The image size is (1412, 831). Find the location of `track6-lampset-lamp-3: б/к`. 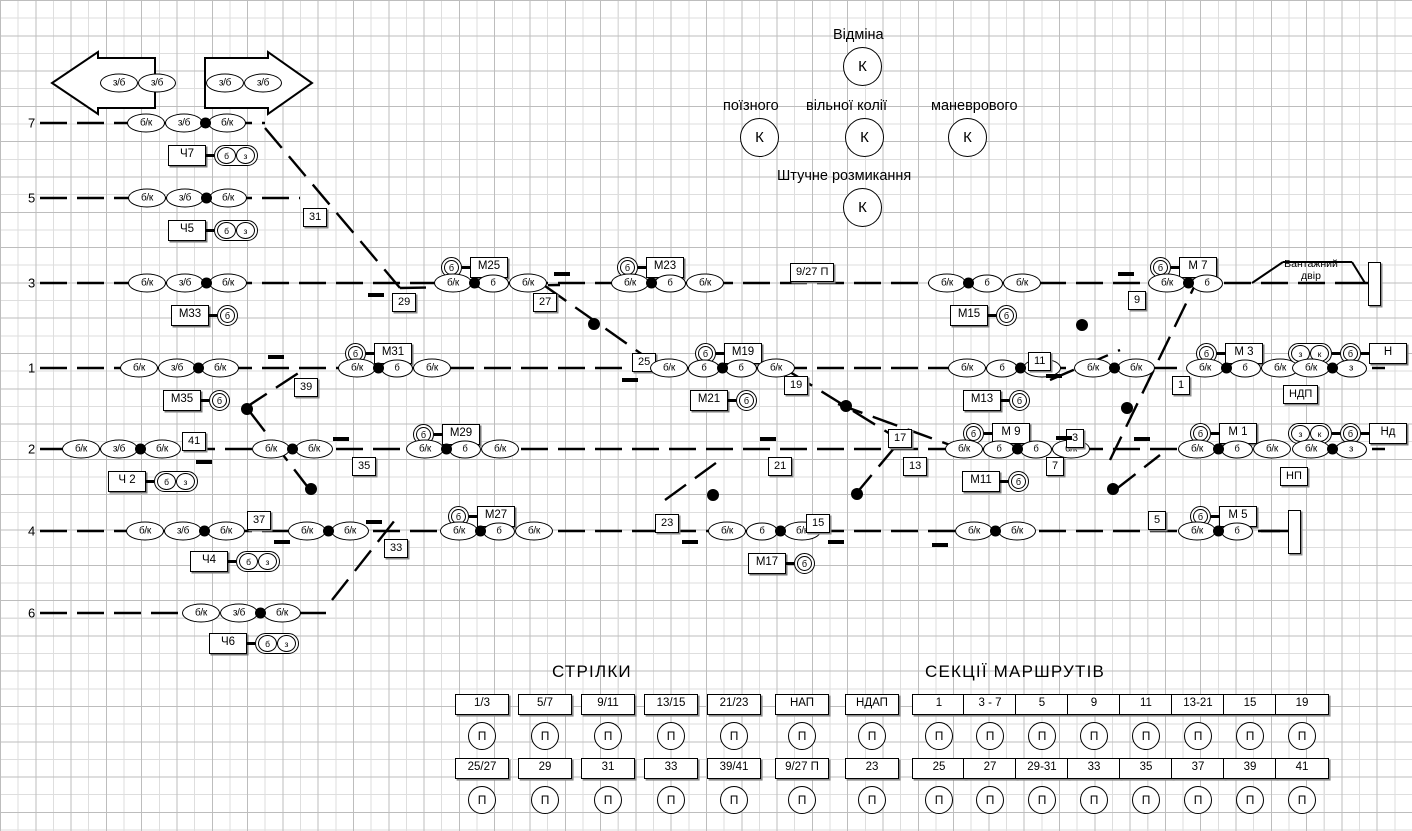

track6-lampset-lamp-3: б/к is located at coordinates (282, 613).